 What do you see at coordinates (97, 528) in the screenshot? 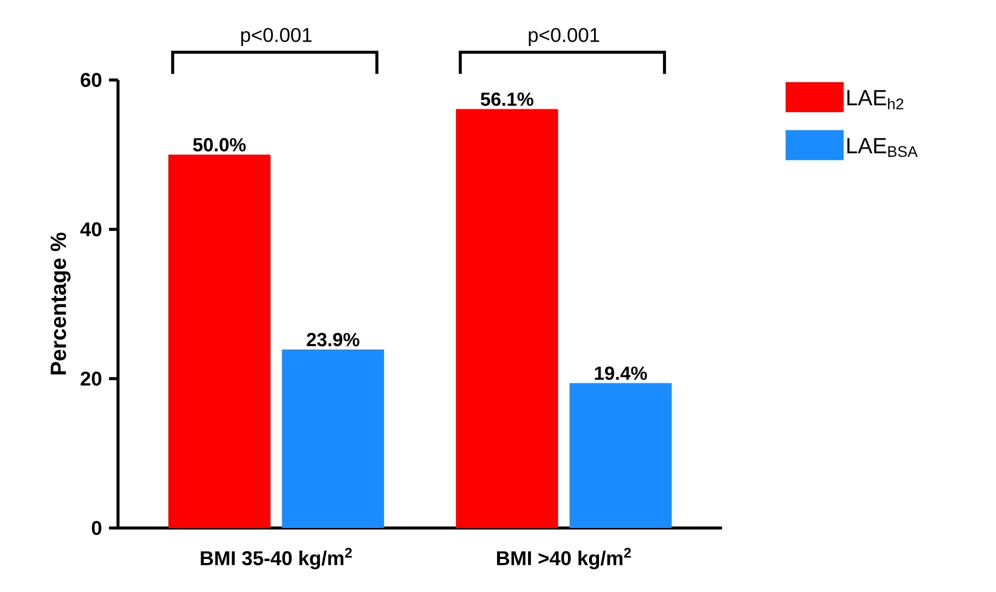
I see `y-tick-label: 0` at bounding box center [97, 528].